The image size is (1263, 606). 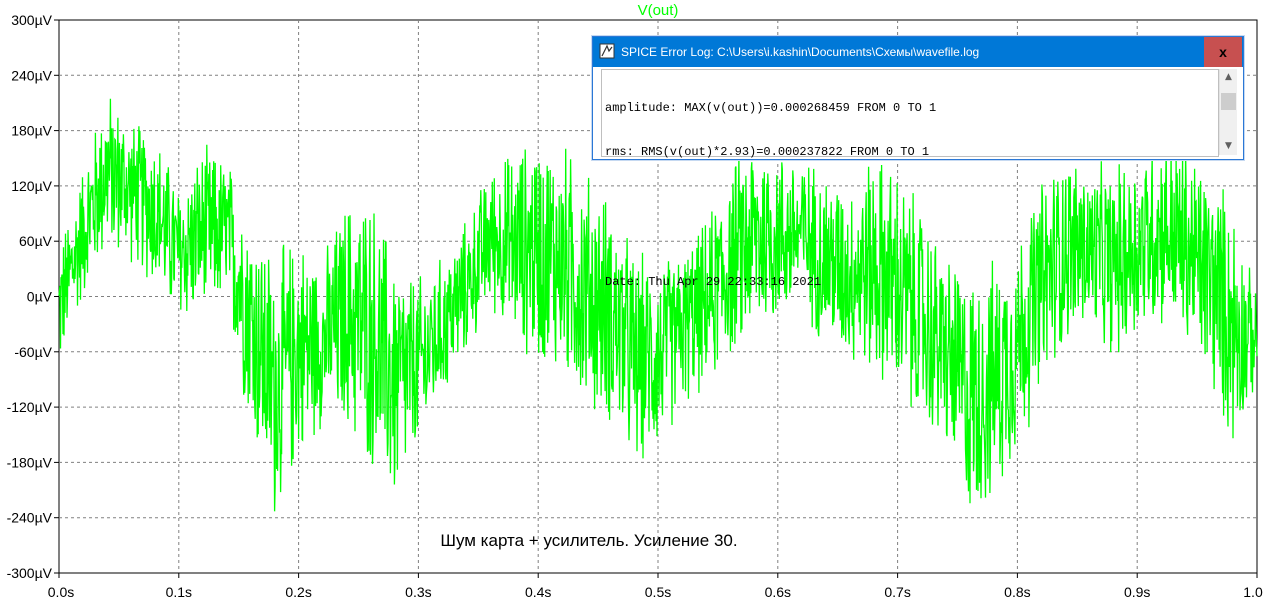 I want to click on scroll-down-icon: ▼, so click(x=1228, y=146).